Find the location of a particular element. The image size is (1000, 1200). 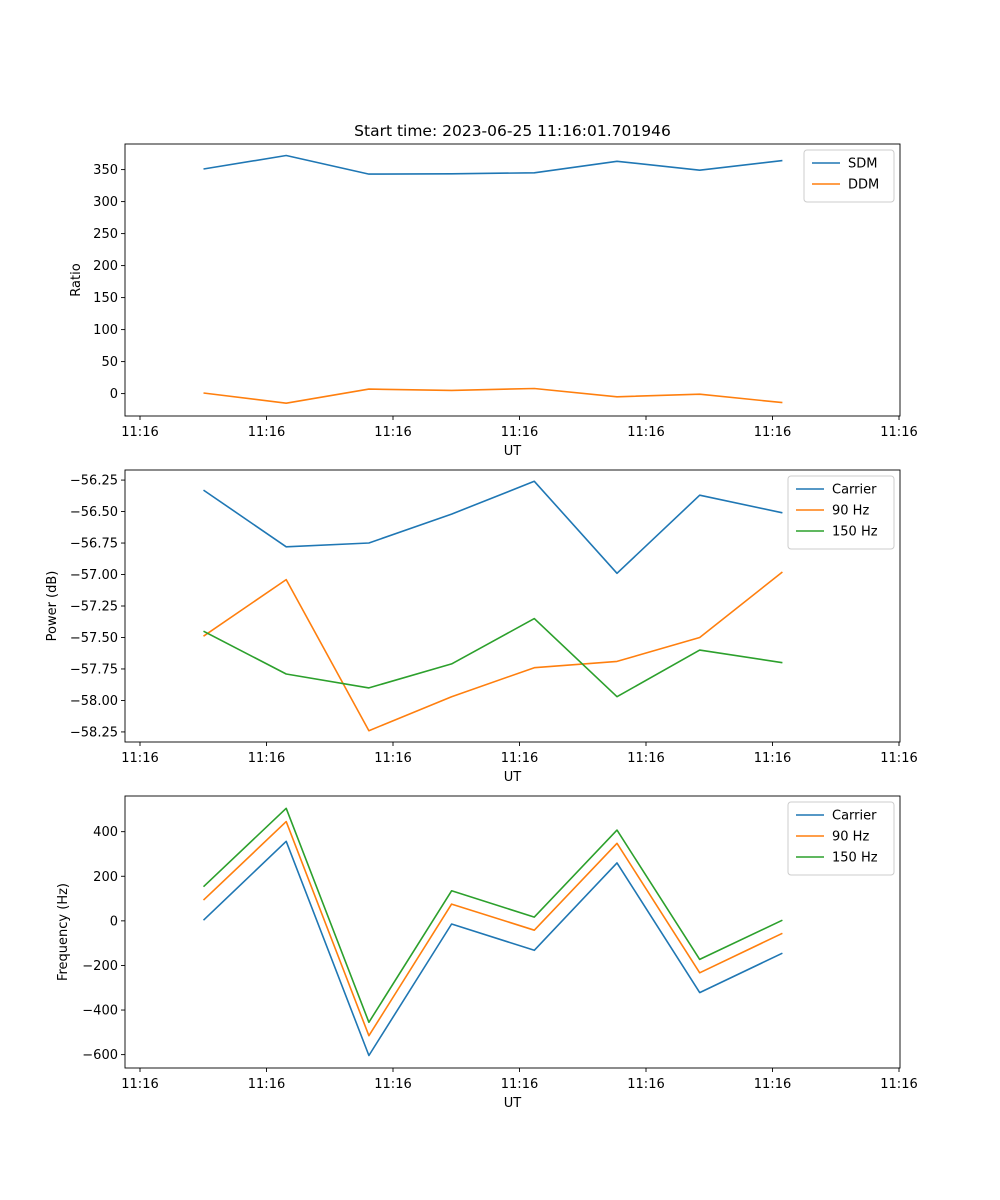

series-line-ddm is located at coordinates (493, 396).